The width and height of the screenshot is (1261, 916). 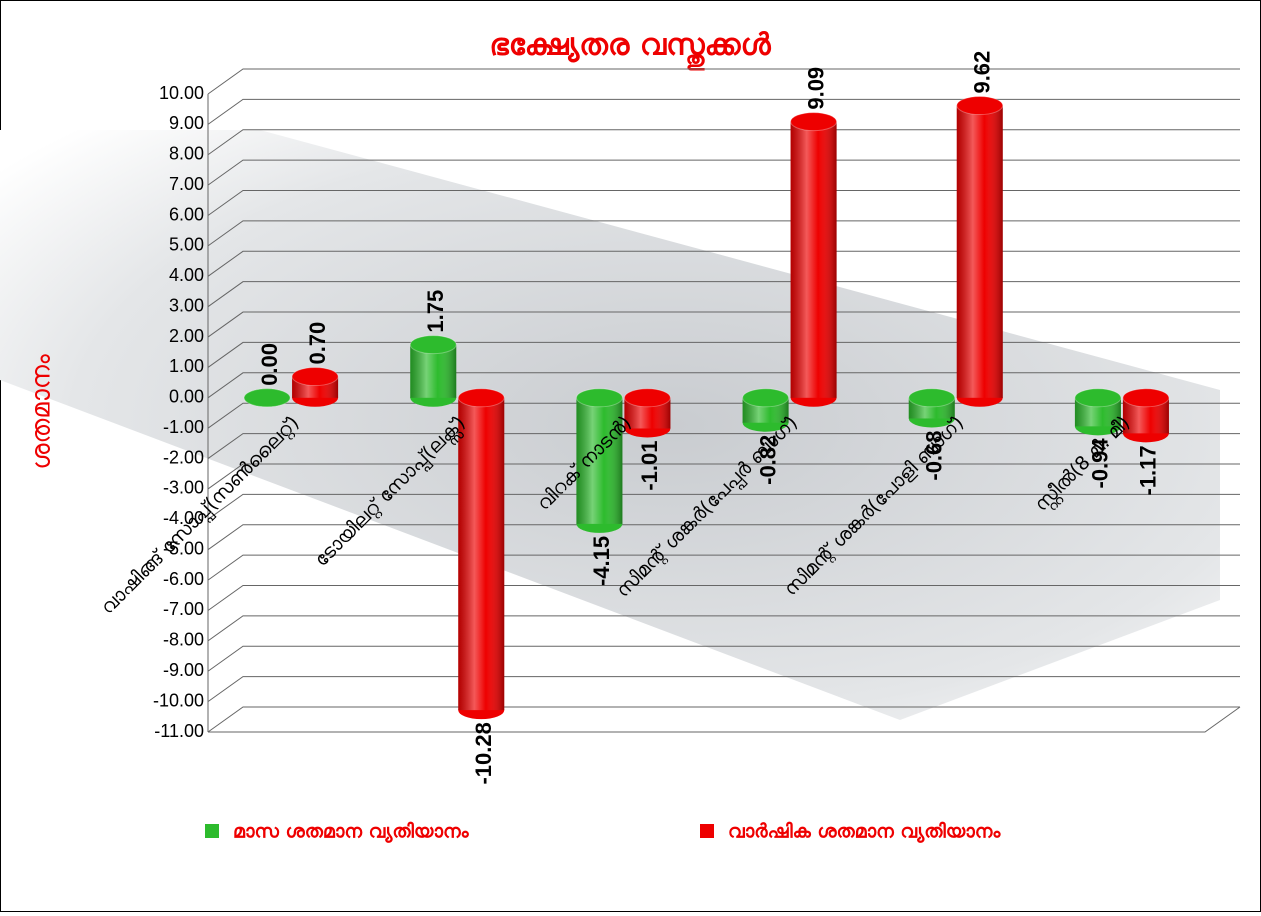 I want to click on y-tick-label: -2.00, so click(x=183, y=457).